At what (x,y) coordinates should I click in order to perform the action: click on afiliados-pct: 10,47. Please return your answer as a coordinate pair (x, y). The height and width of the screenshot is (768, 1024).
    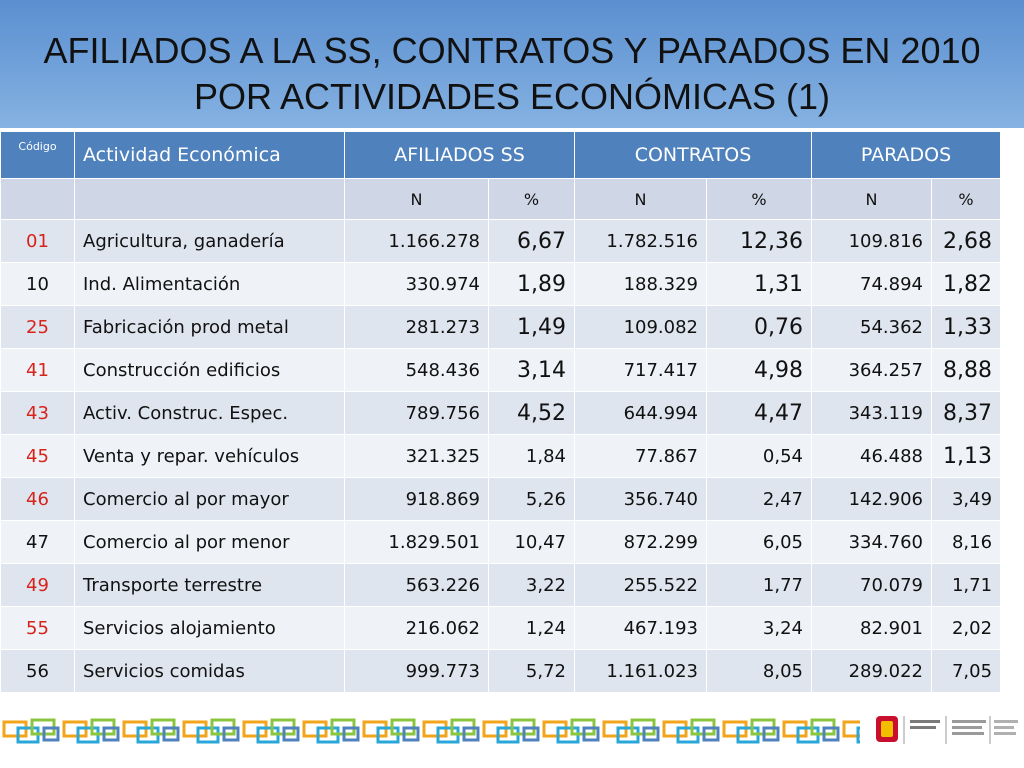
    Looking at the image, I should click on (531, 542).